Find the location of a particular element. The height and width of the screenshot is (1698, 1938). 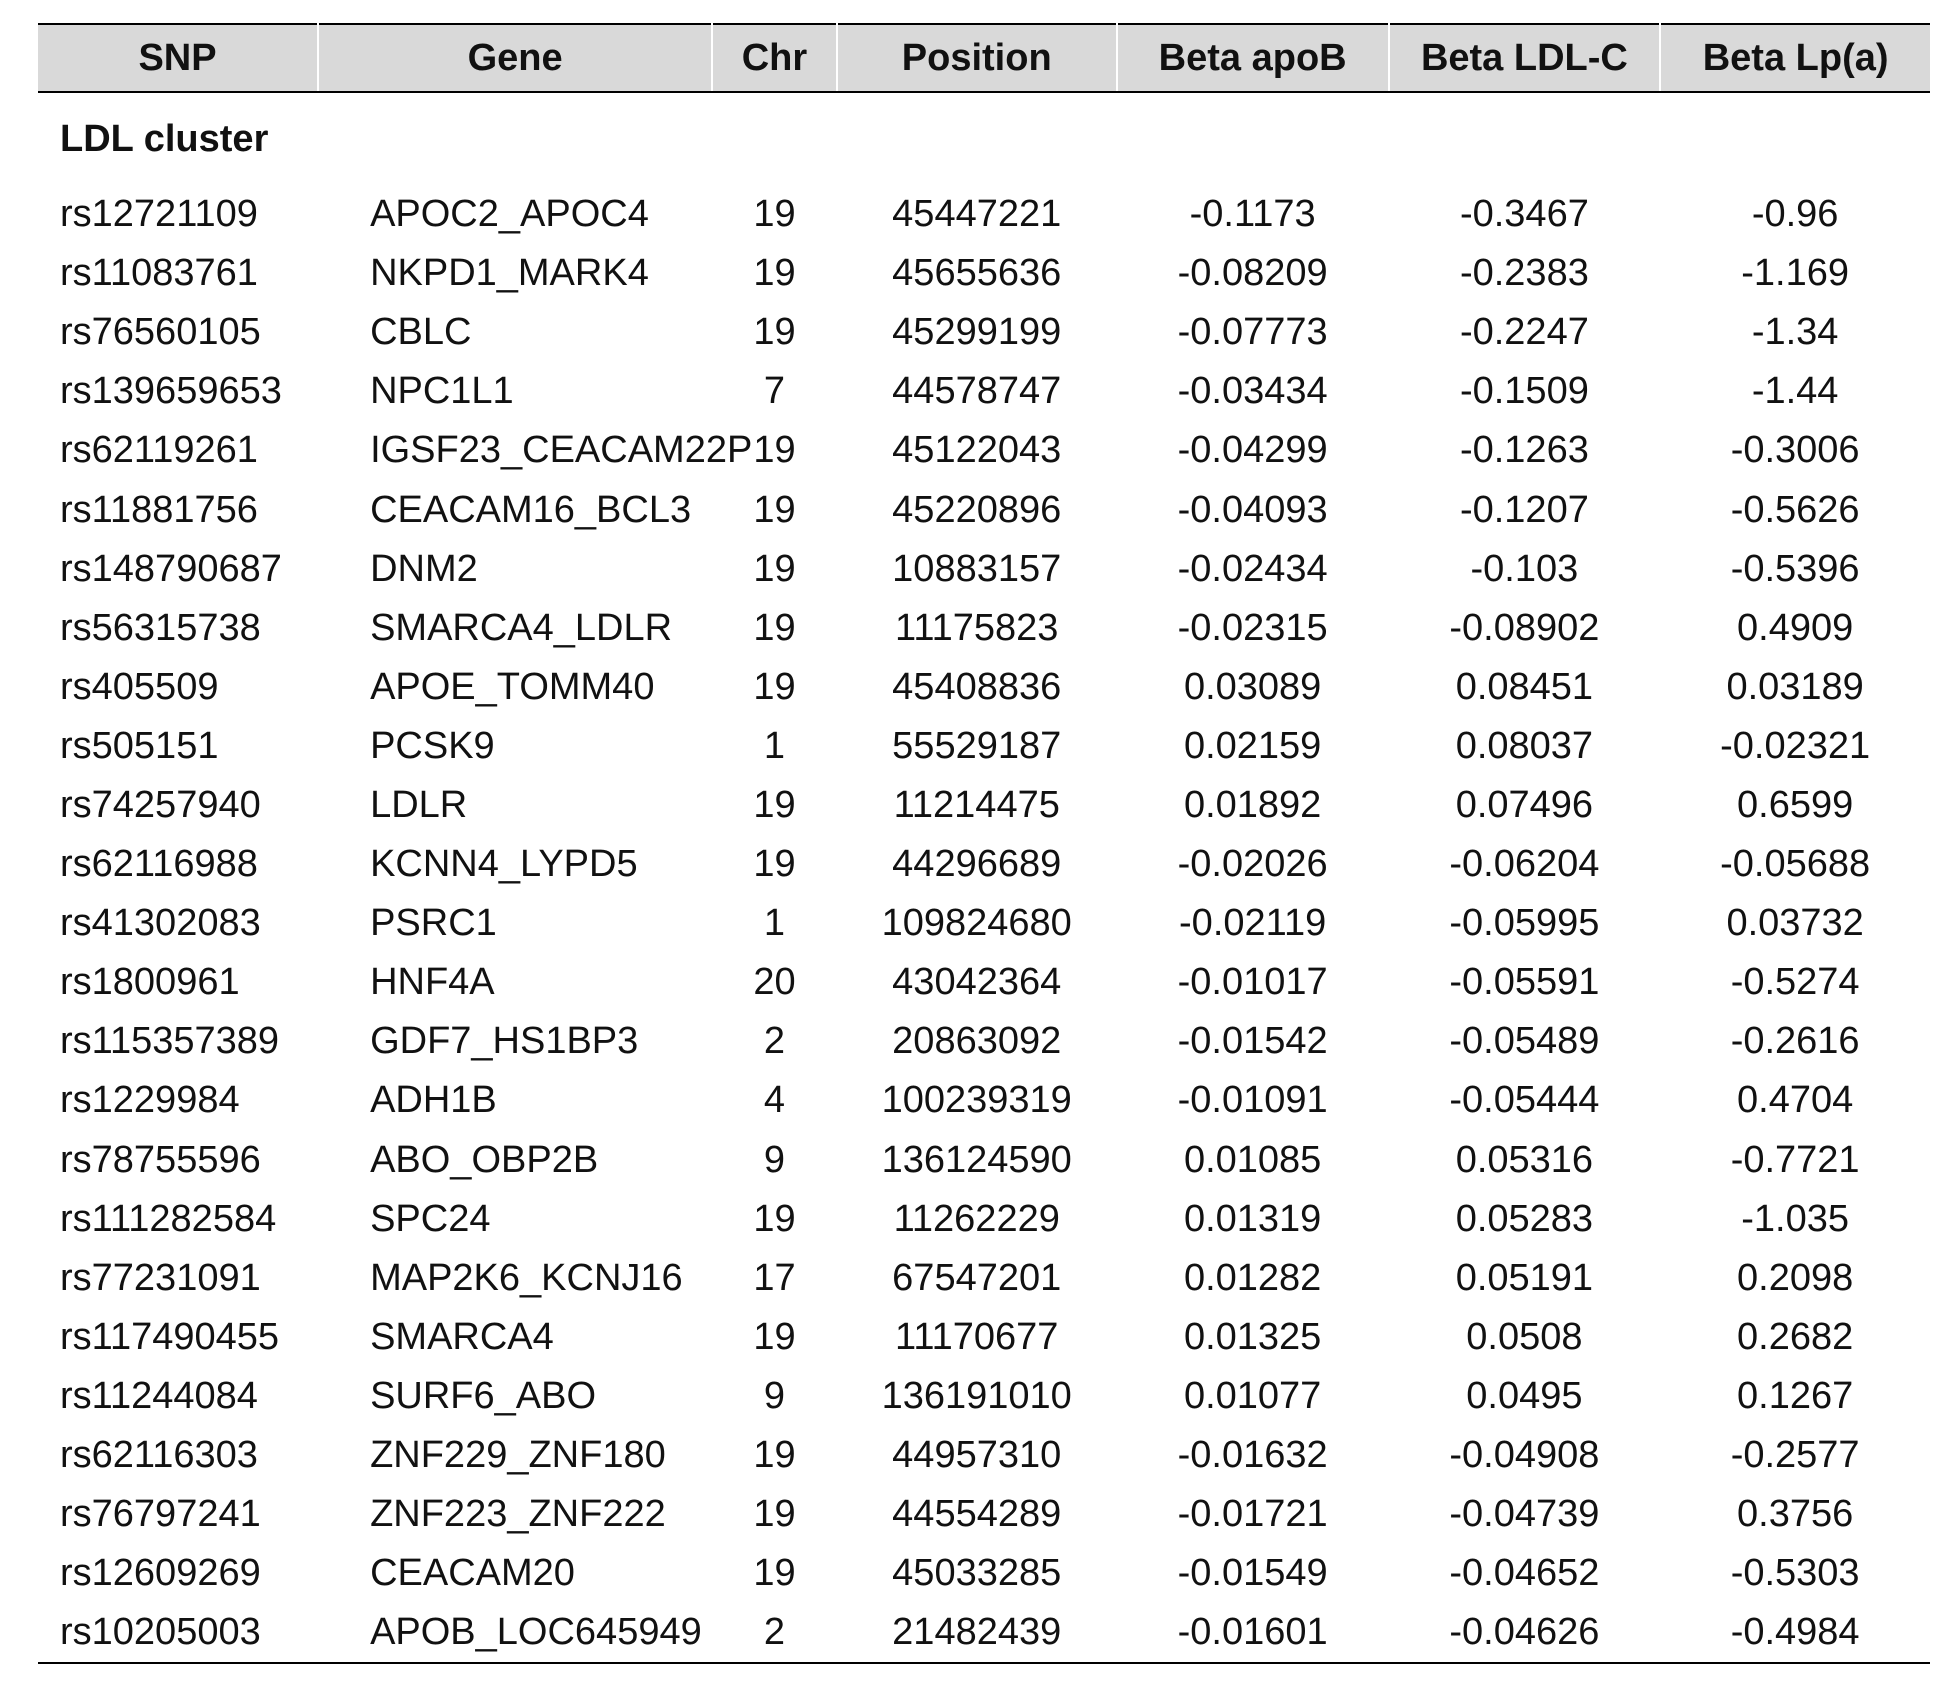

cell-beta-apob: -0.1173 is located at coordinates (1252, 214).